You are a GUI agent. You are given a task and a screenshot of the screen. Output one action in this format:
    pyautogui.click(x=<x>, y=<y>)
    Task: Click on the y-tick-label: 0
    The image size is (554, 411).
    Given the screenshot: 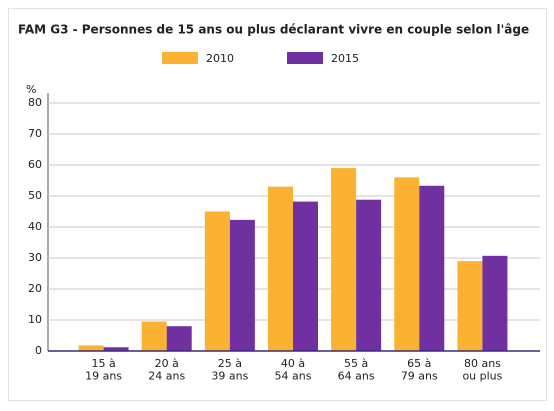 What is the action you would take?
    pyautogui.click(x=38, y=350)
    